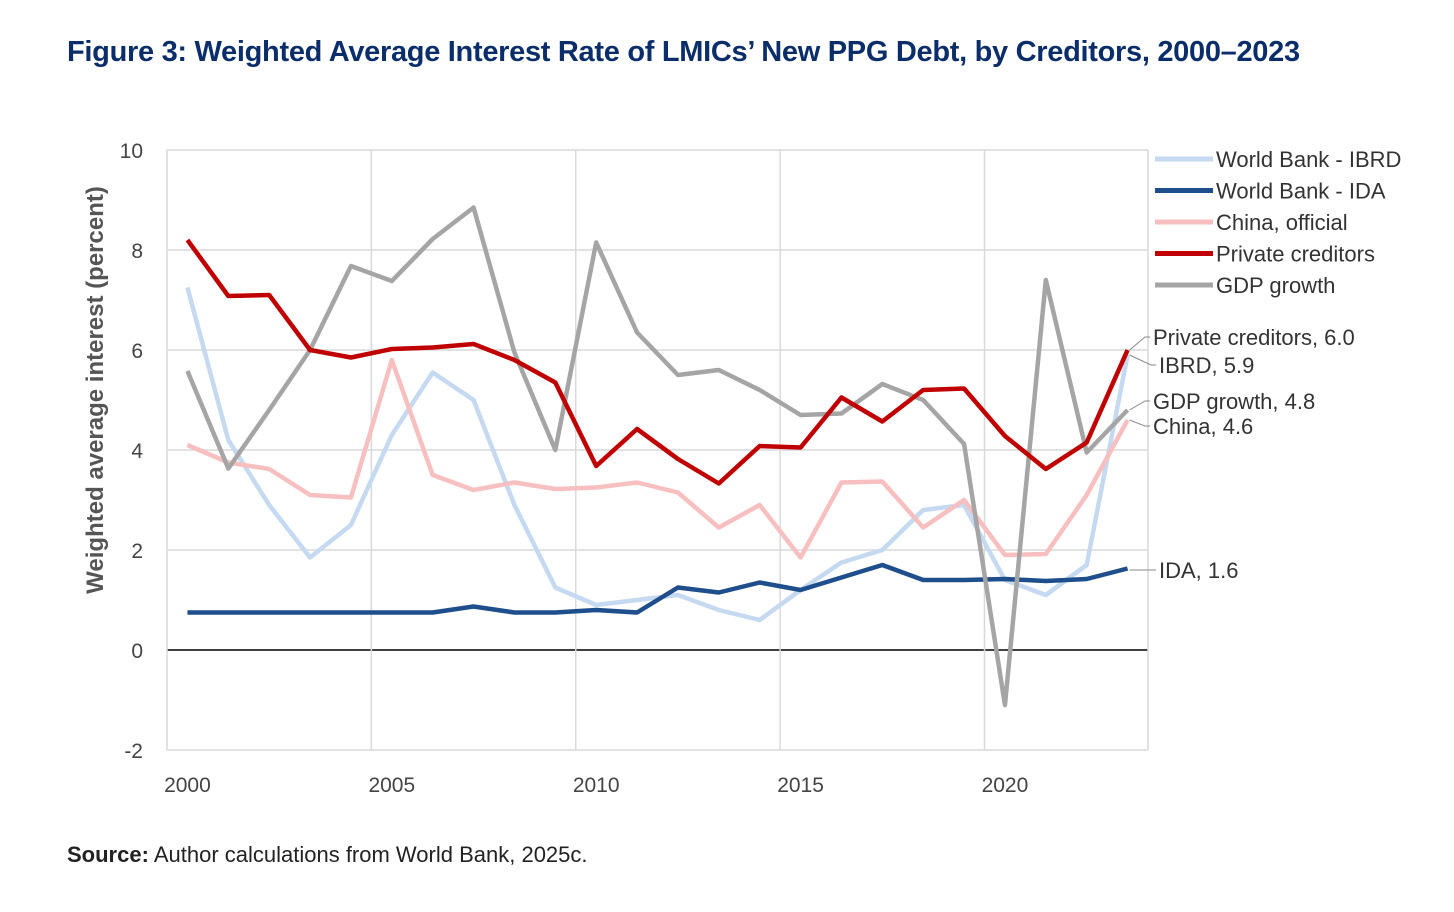  Describe the element at coordinates (1005, 785) in the screenshot. I see `x-tick-label: 2020` at that location.